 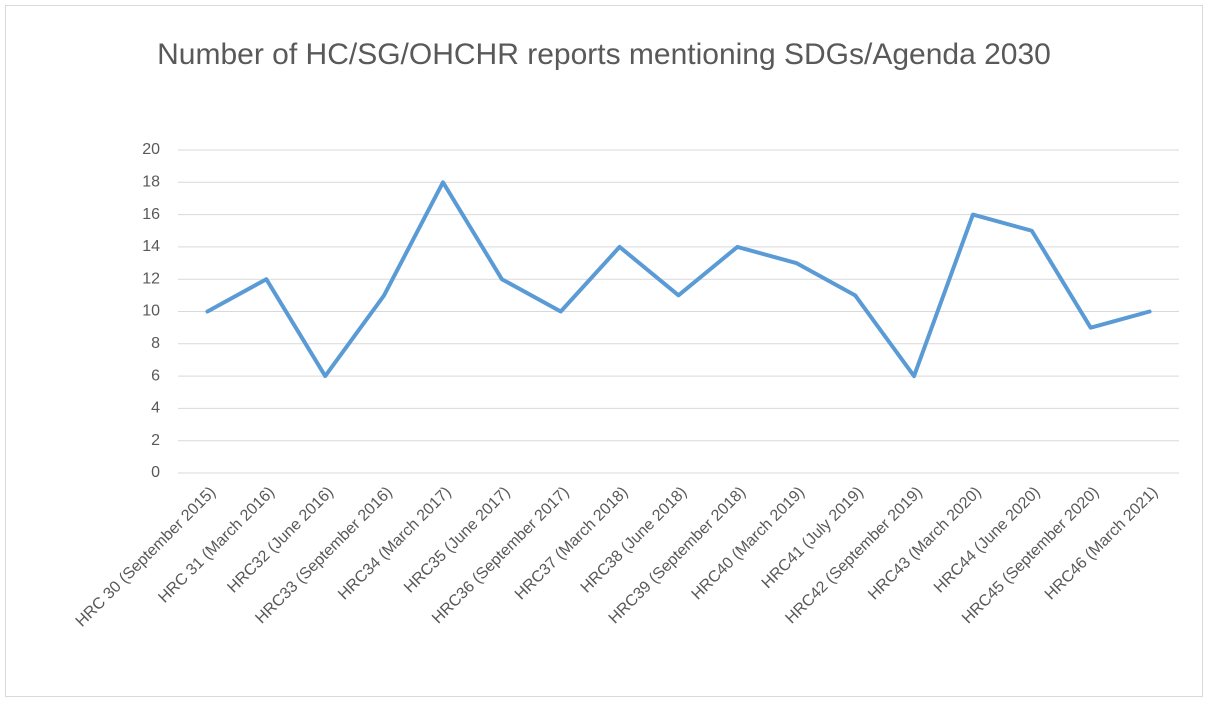 What do you see at coordinates (216, 545) in the screenshot?
I see `x-tick-label: HRC 31 (March 2016)` at bounding box center [216, 545].